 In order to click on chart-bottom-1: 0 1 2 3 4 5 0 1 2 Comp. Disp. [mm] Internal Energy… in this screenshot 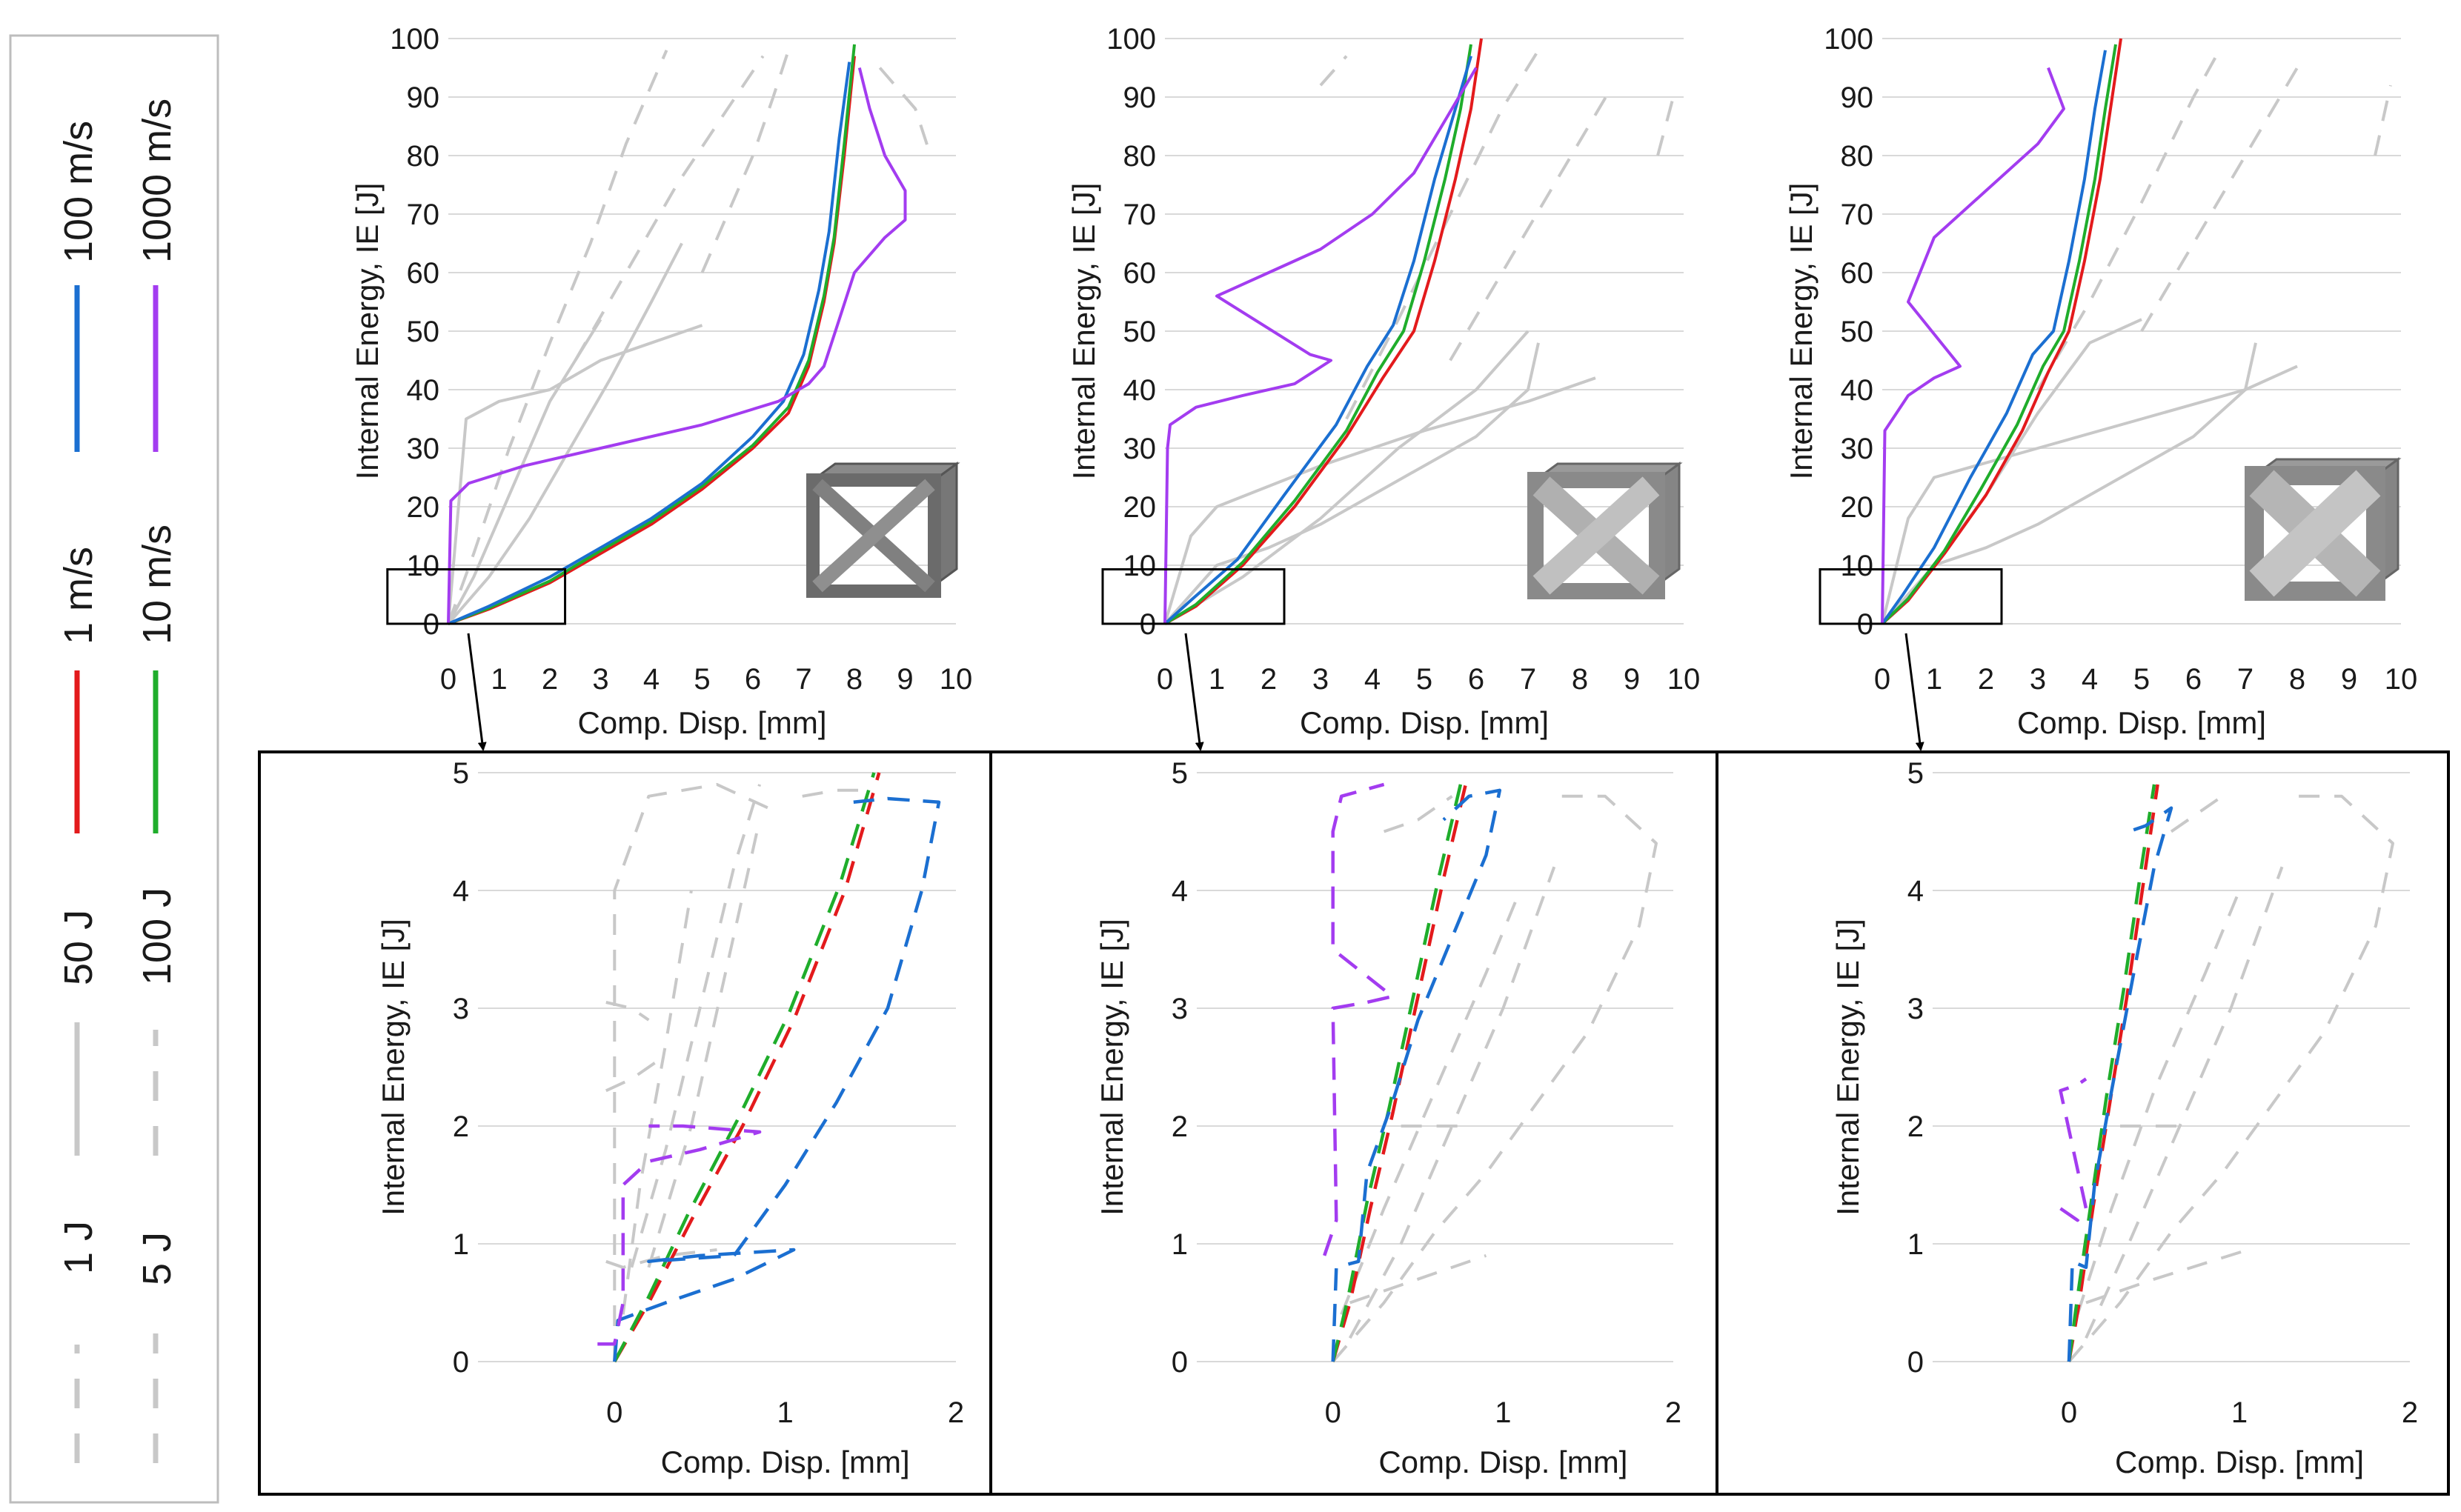, I will do `click(670, 1118)`.